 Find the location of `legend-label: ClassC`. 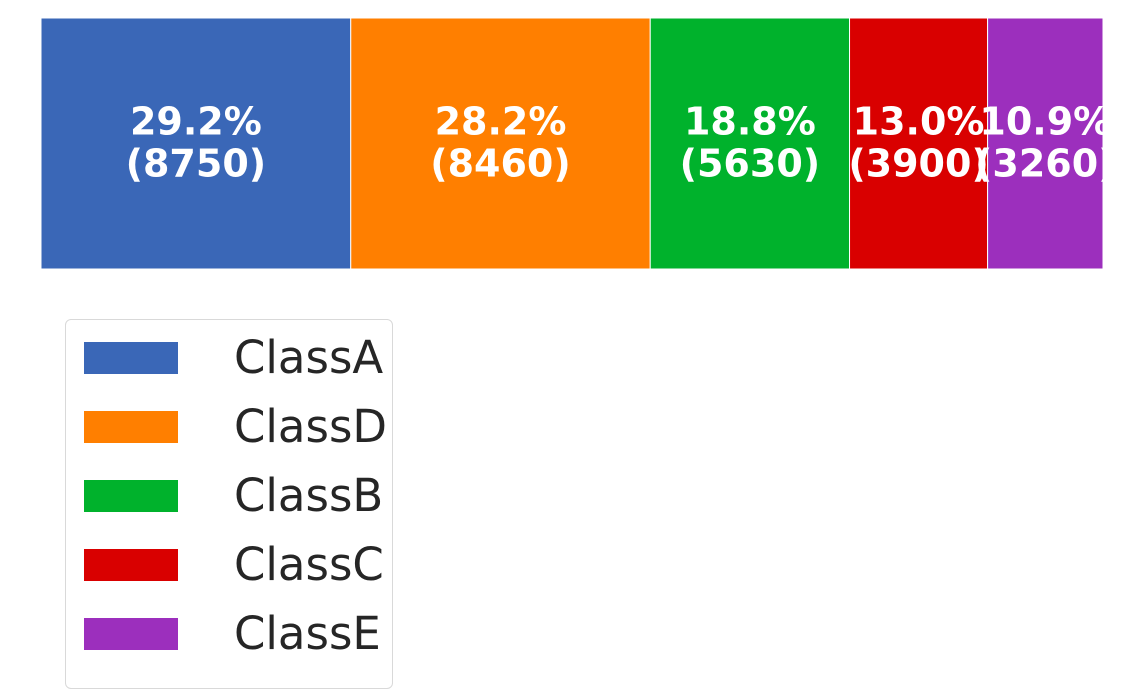

legend-label: ClassC is located at coordinates (309, 564).